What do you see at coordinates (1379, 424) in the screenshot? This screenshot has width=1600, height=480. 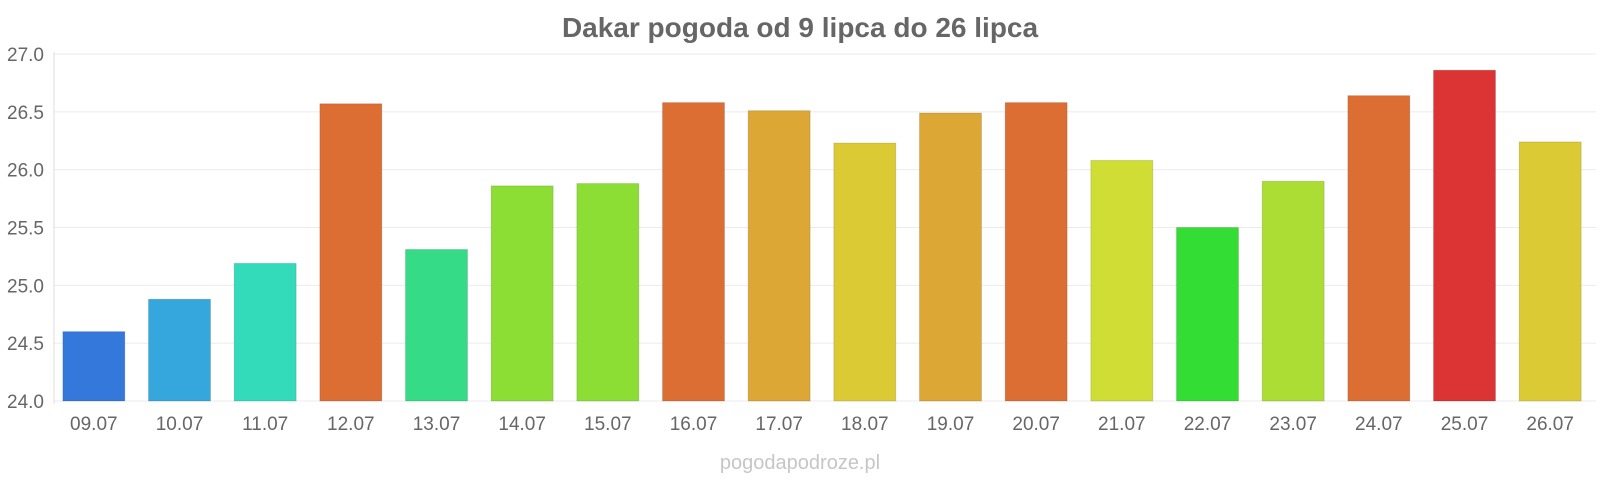 I see `x-tick-label: 24.07` at bounding box center [1379, 424].